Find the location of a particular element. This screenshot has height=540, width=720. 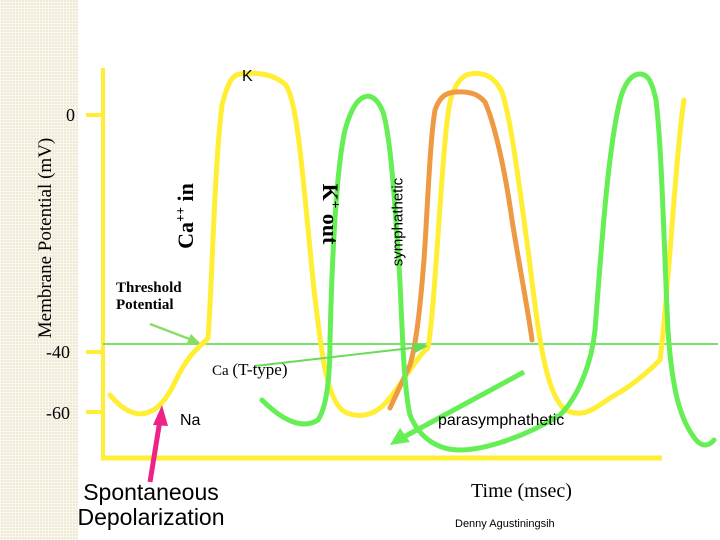

decorative-side-stripe is located at coordinates (39, 270).